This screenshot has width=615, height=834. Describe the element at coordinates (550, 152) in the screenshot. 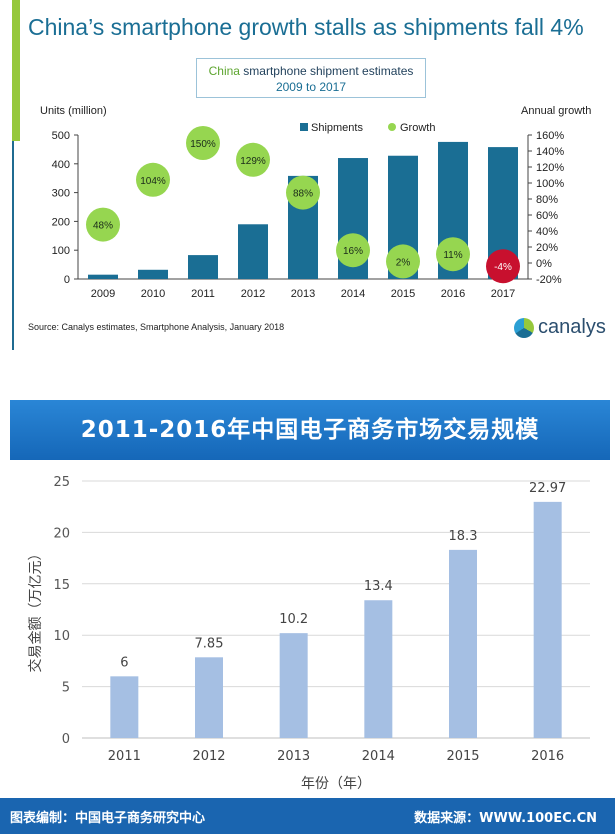

I see `y2-tick-label: 140%` at that location.